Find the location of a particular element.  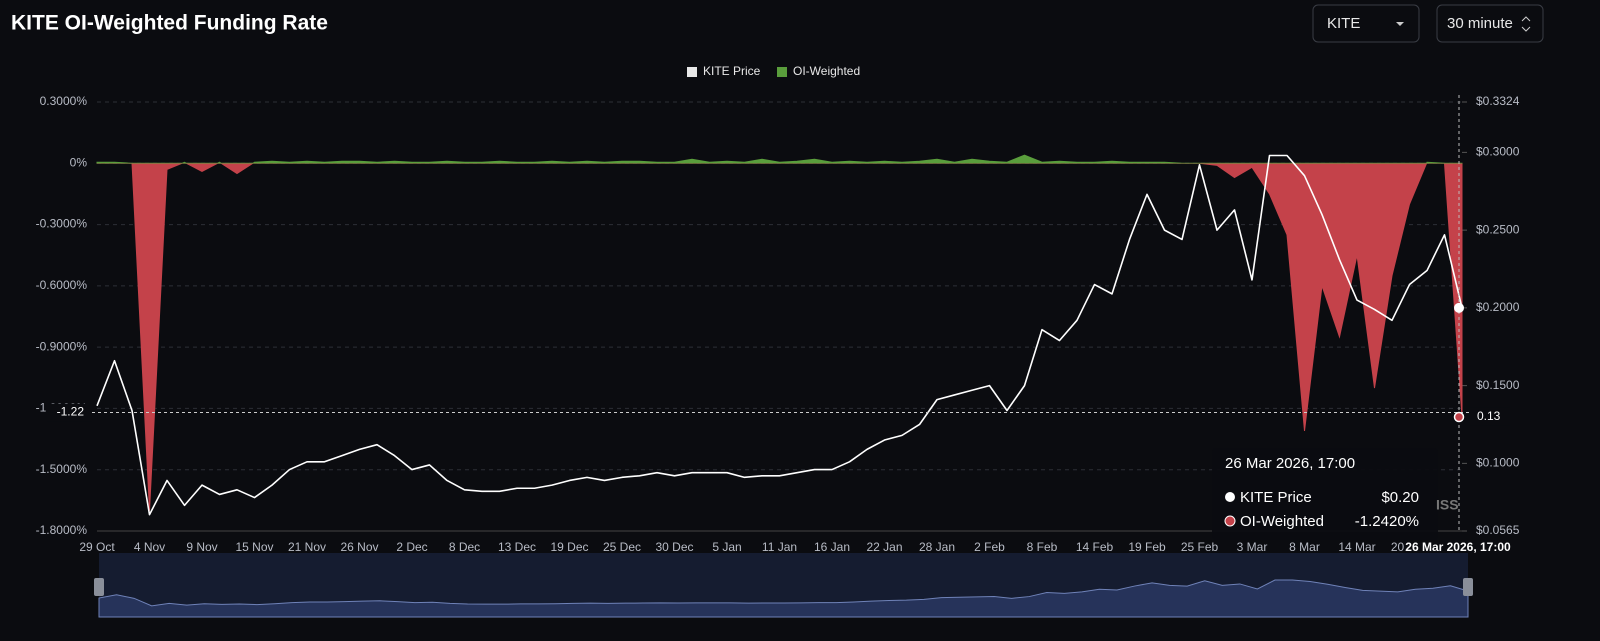

x-tick-label: 9 Nov is located at coordinates (201, 547).